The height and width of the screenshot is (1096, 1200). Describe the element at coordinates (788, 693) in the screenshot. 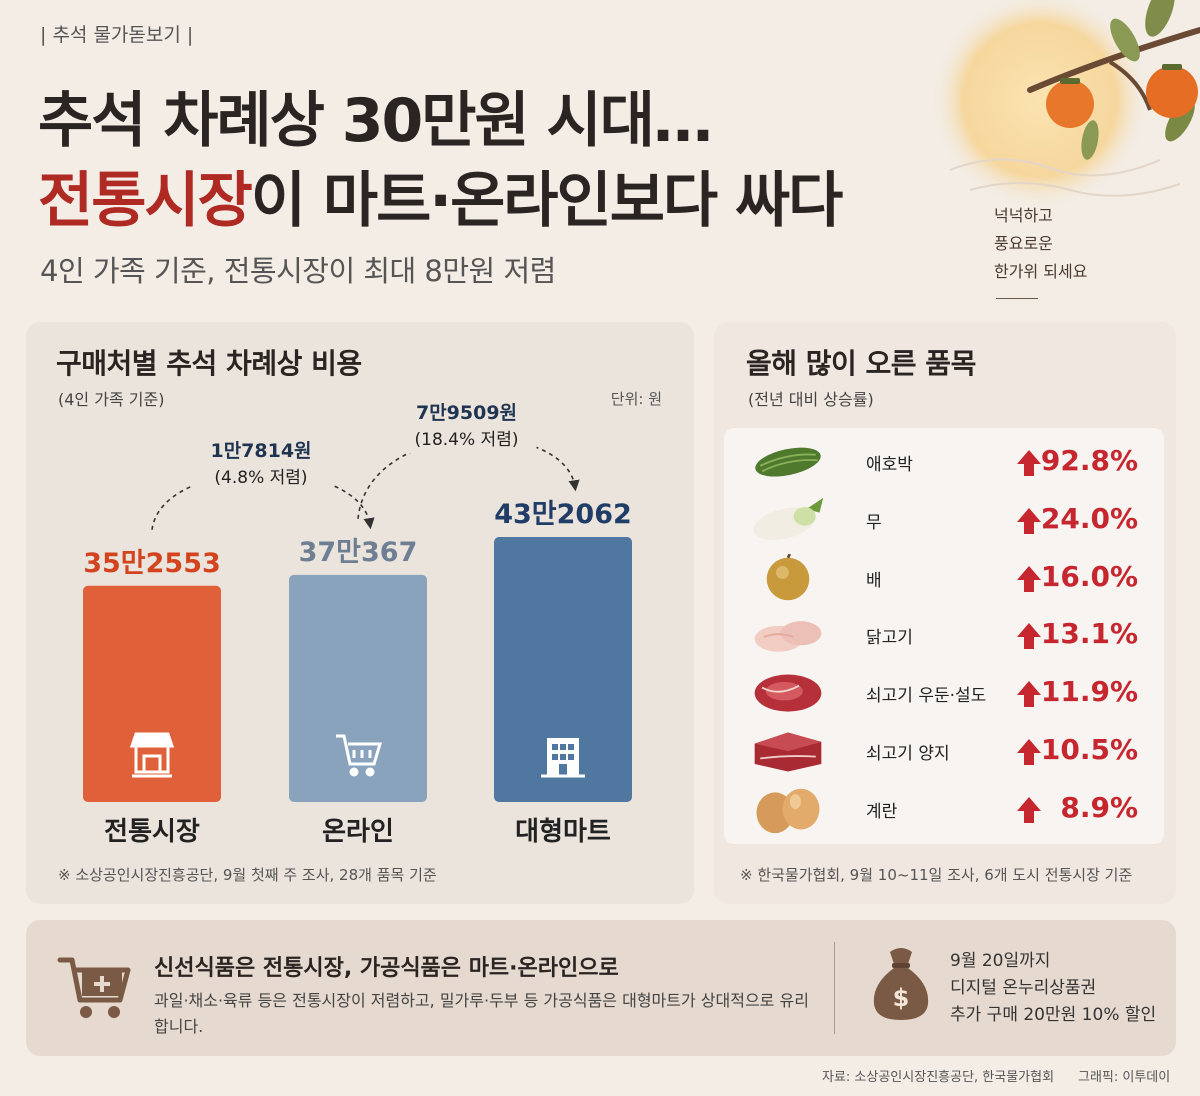

I see `beef-round-icon` at that location.